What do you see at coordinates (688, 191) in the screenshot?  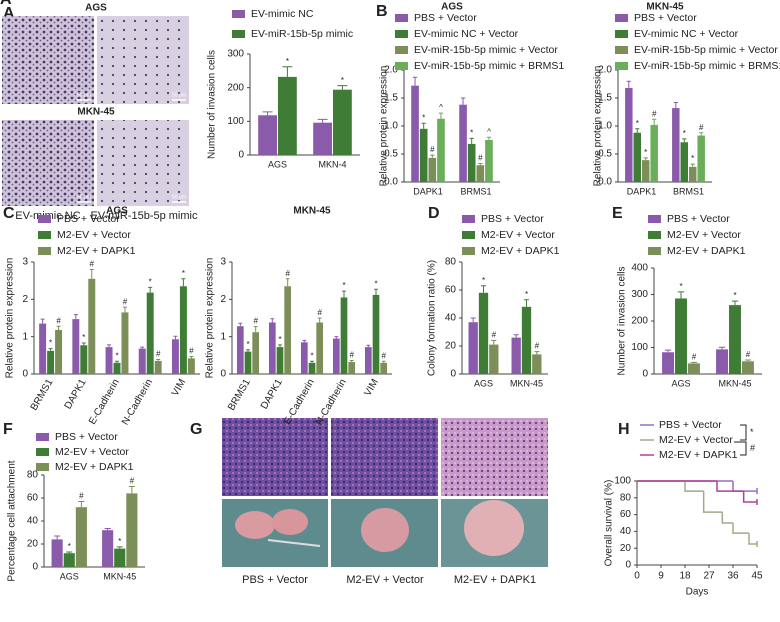 I see `x-tick-label: BRMS1` at bounding box center [688, 191].